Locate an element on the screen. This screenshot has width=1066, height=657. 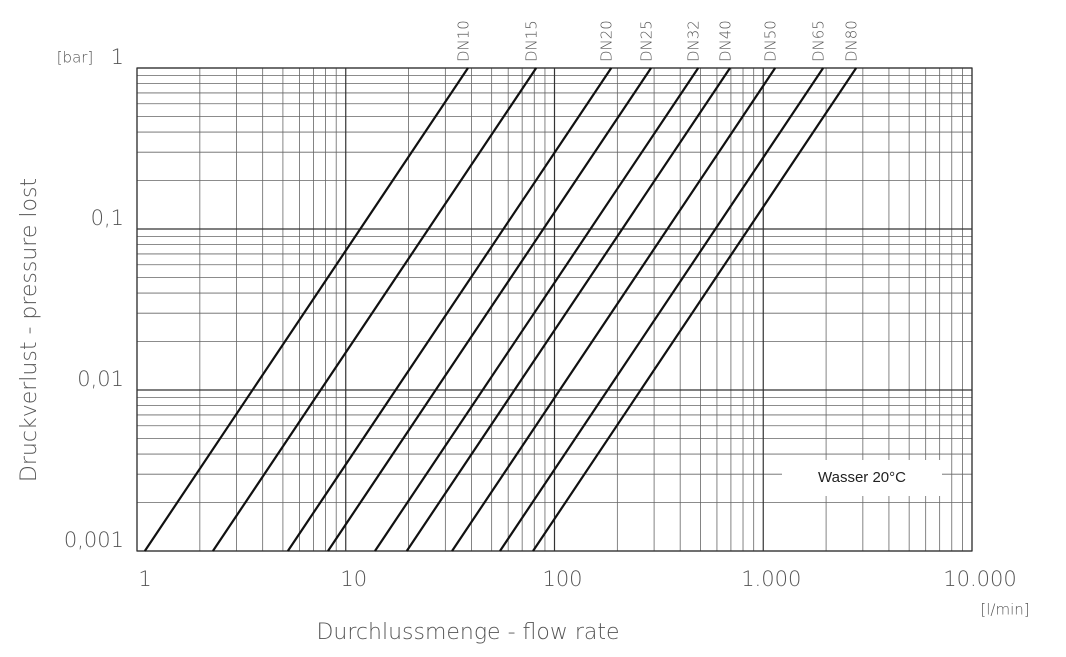
series-label: DN32 is located at coordinates (694, 41).